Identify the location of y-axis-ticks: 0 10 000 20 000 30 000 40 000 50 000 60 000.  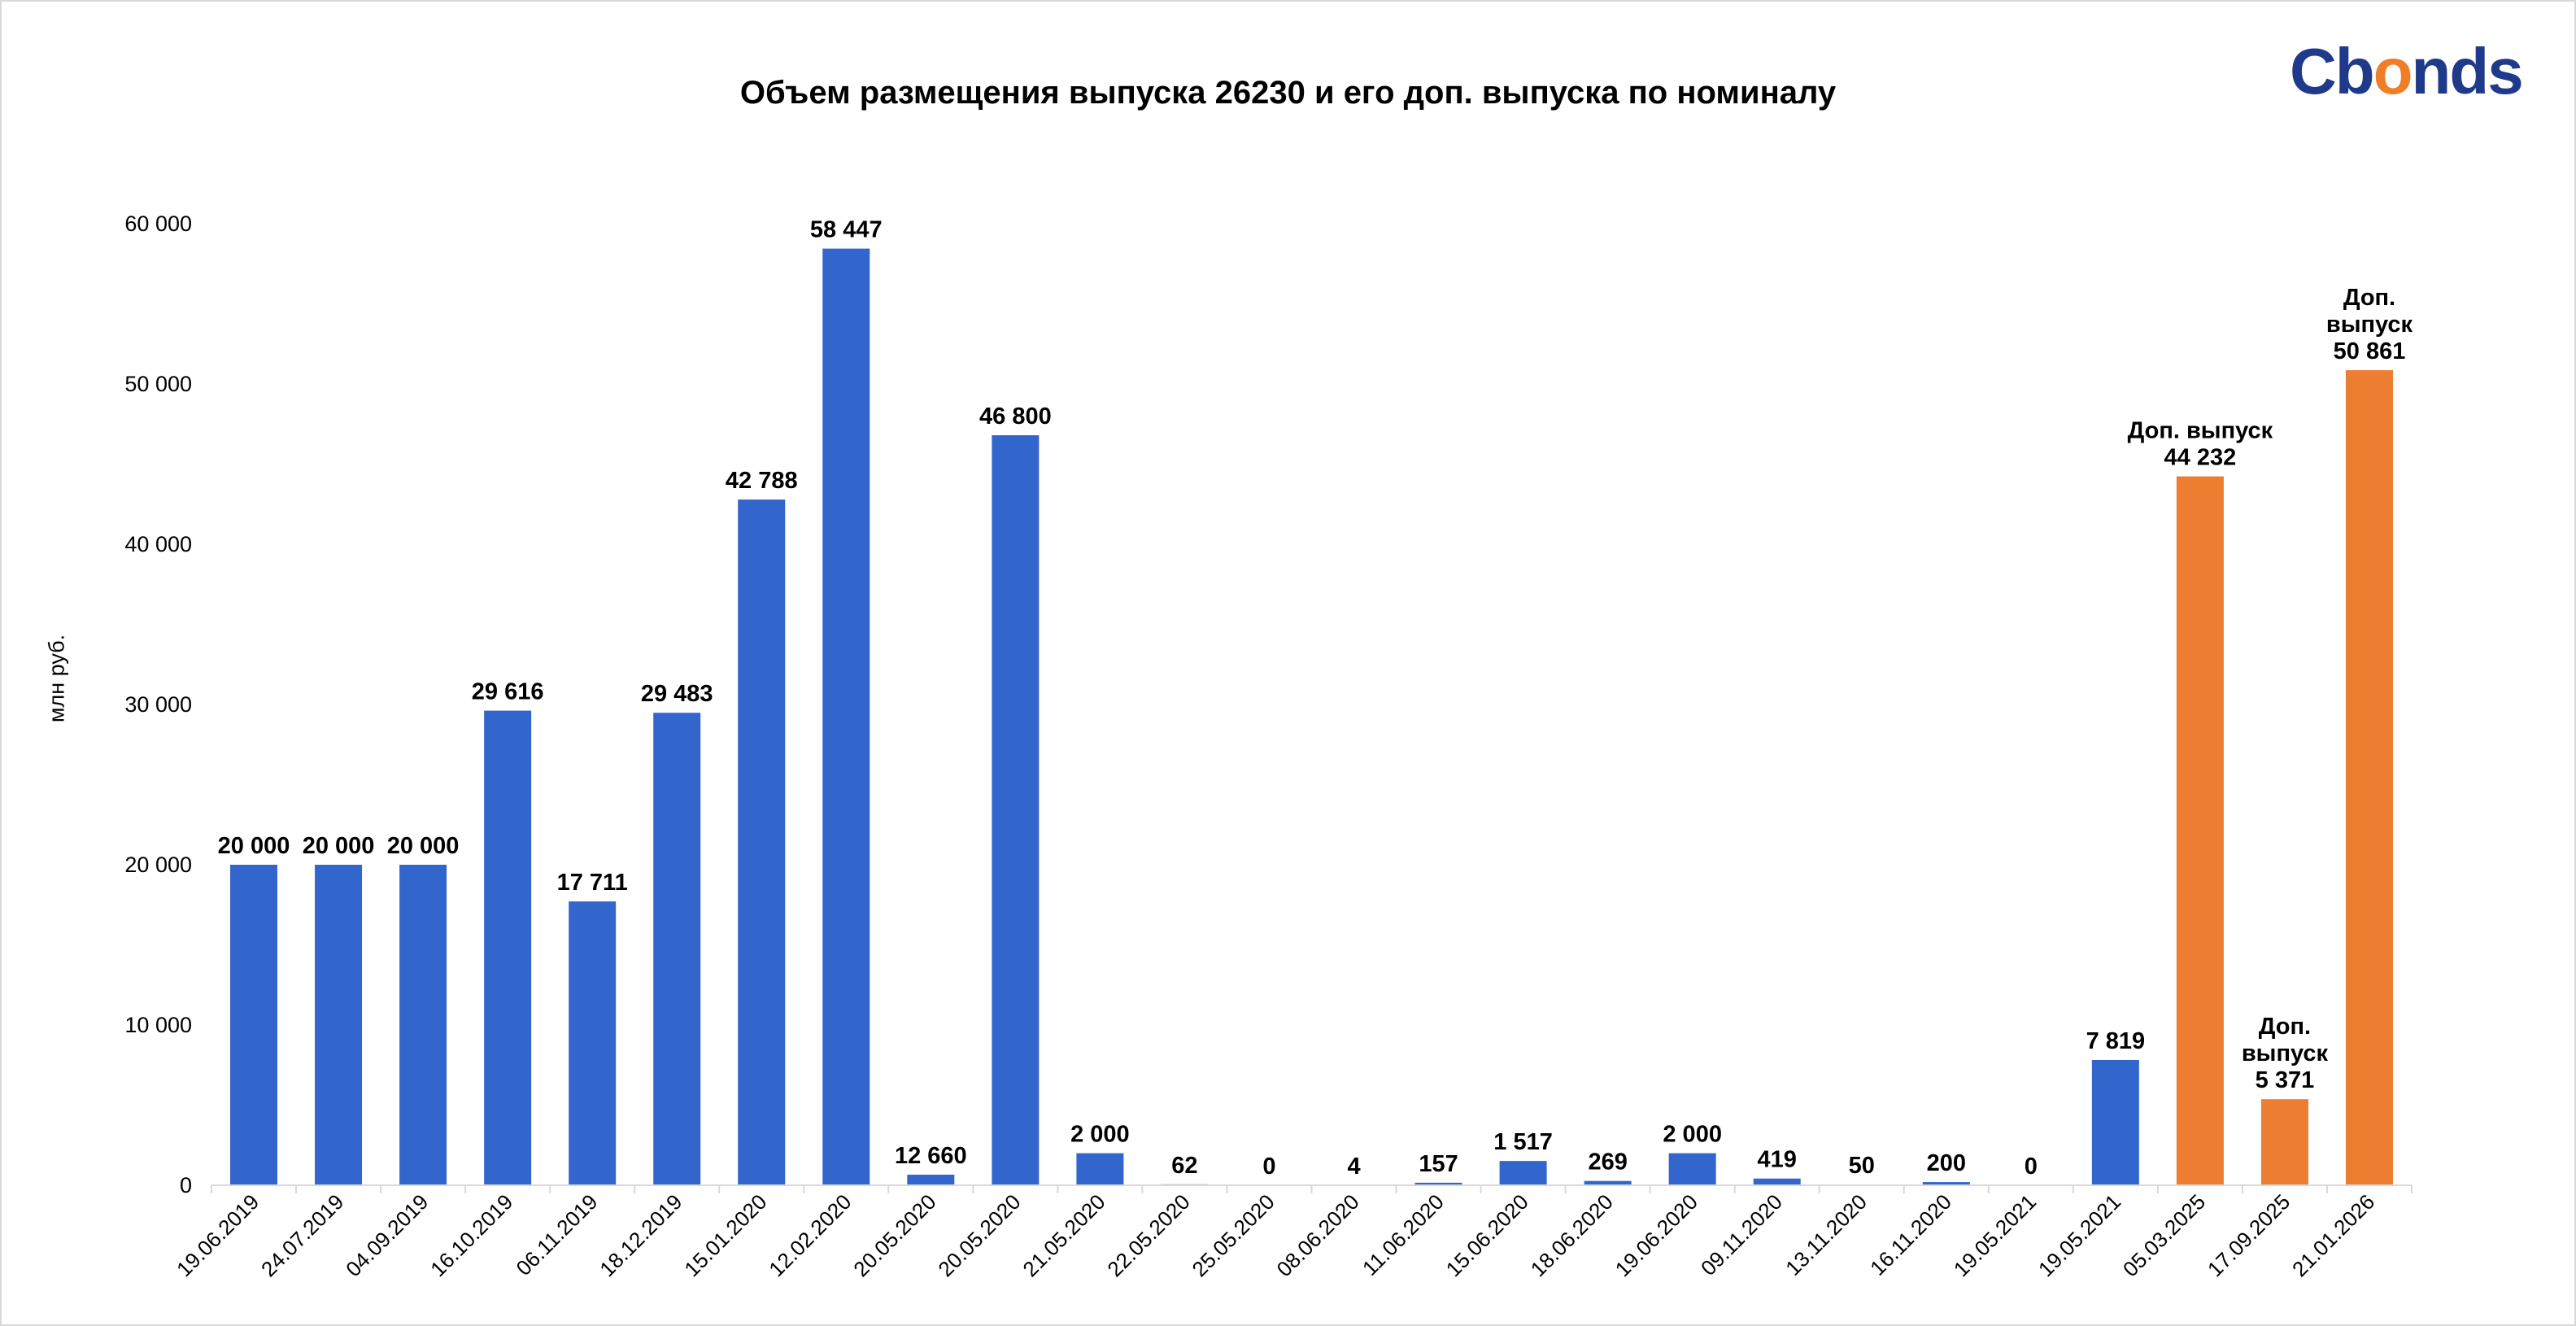
(158, 704).